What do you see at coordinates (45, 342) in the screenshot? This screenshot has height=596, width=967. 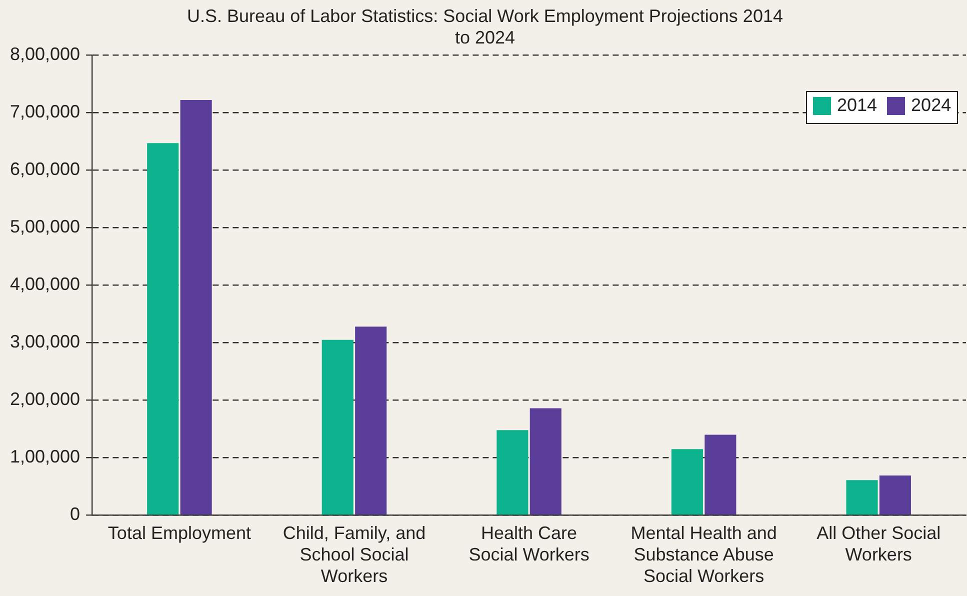 I see `y-tick-label: 3,00,000` at bounding box center [45, 342].